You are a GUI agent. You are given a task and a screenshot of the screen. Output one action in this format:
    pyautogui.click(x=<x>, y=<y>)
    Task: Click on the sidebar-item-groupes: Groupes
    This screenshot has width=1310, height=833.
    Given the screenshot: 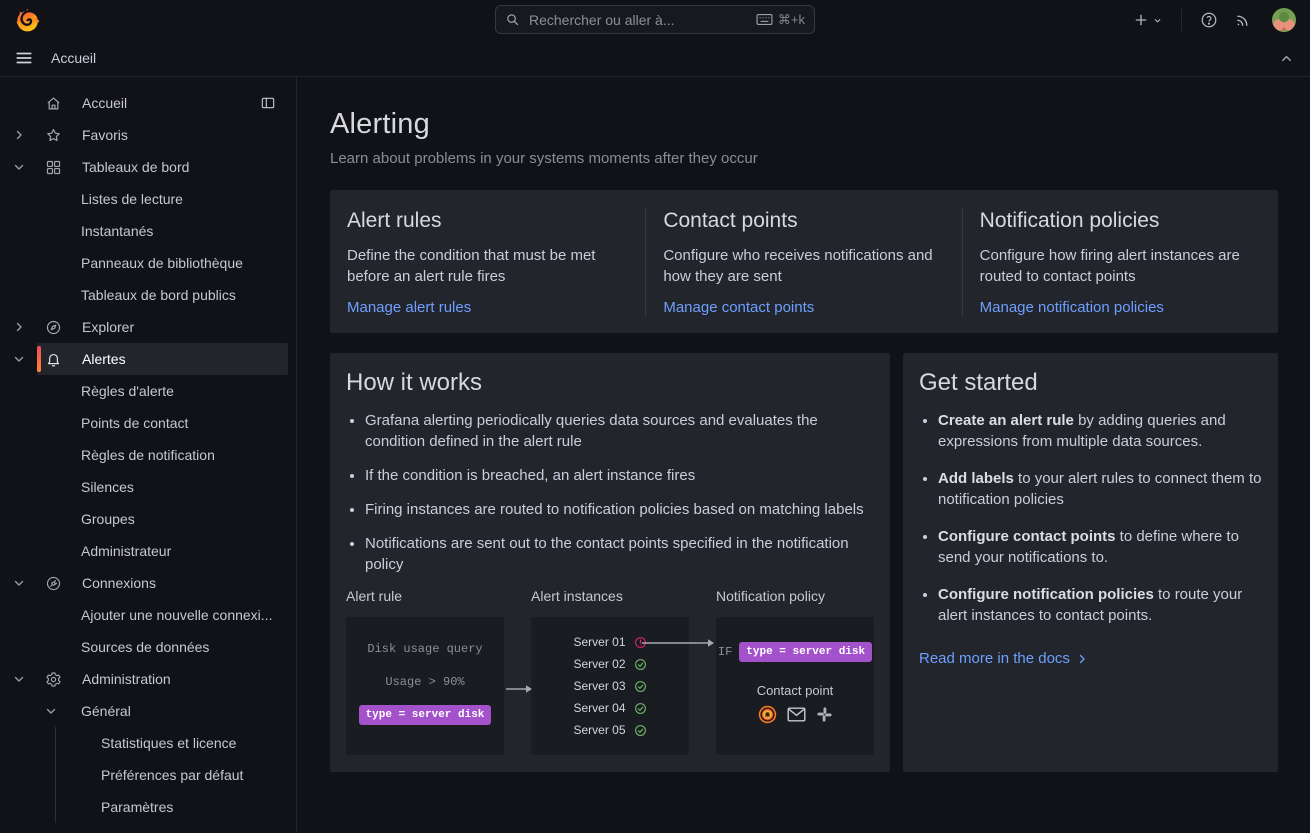 What is the action you would take?
    pyautogui.click(x=108, y=519)
    